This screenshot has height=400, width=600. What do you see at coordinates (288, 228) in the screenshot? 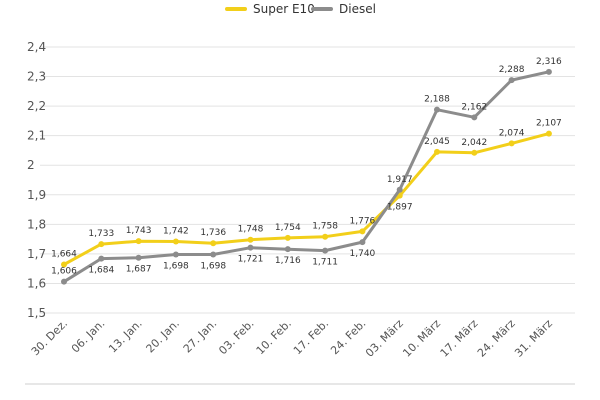
I see `data-label-super-e10: 1,754` at bounding box center [288, 228].